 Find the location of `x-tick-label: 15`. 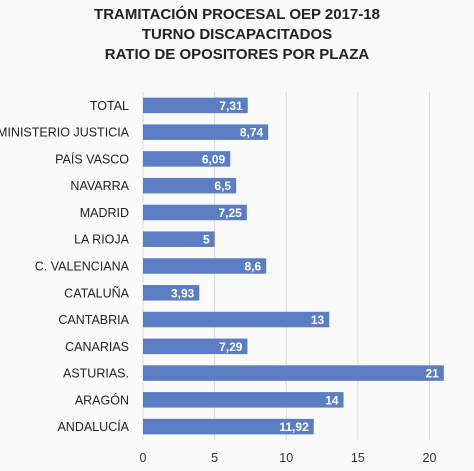

x-tick-label: 15 is located at coordinates (358, 458).